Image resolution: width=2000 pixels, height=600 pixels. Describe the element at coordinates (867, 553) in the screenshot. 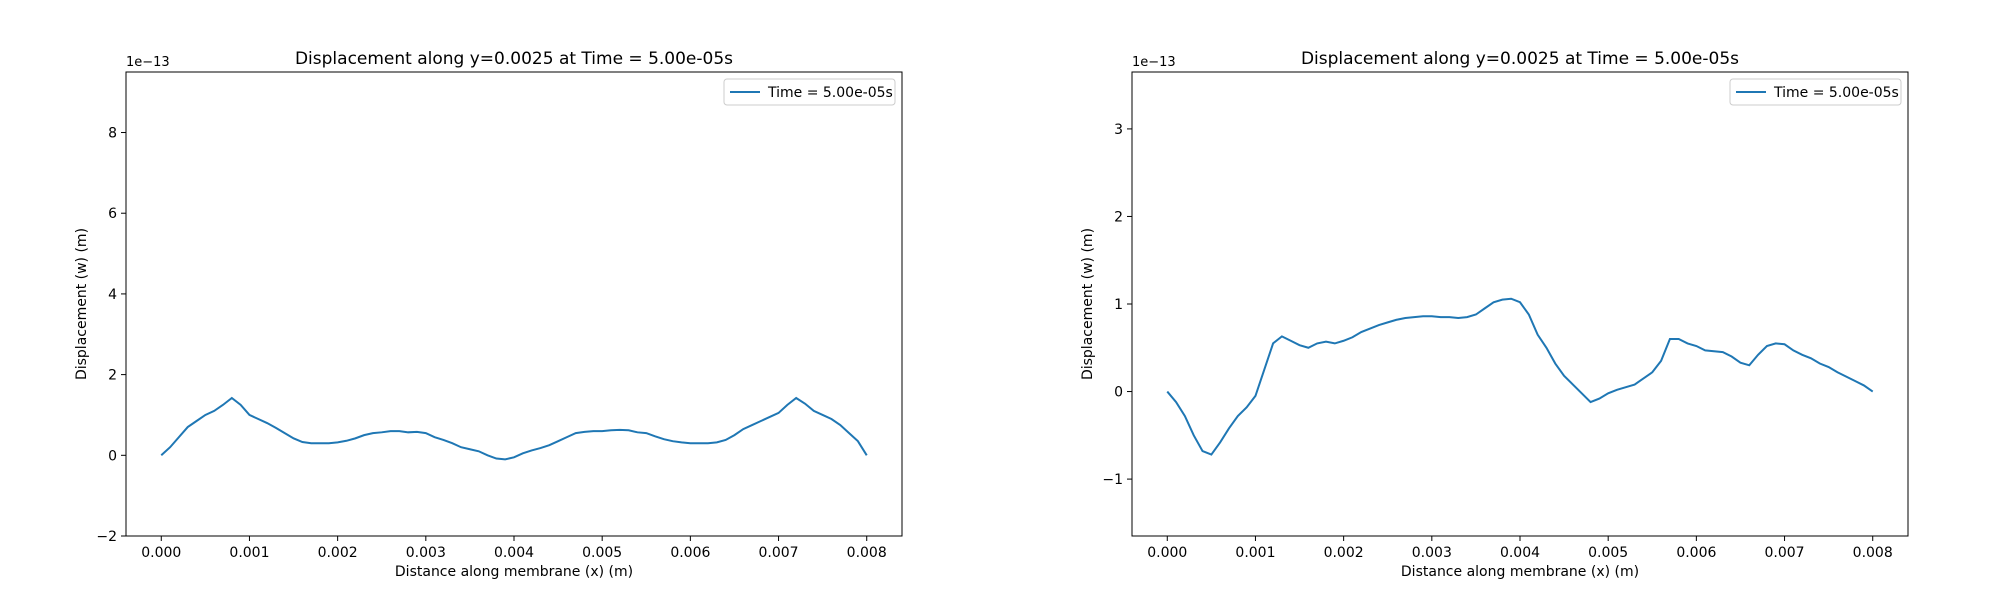

I see `chart-left-x-tick-label: 0.008` at that location.